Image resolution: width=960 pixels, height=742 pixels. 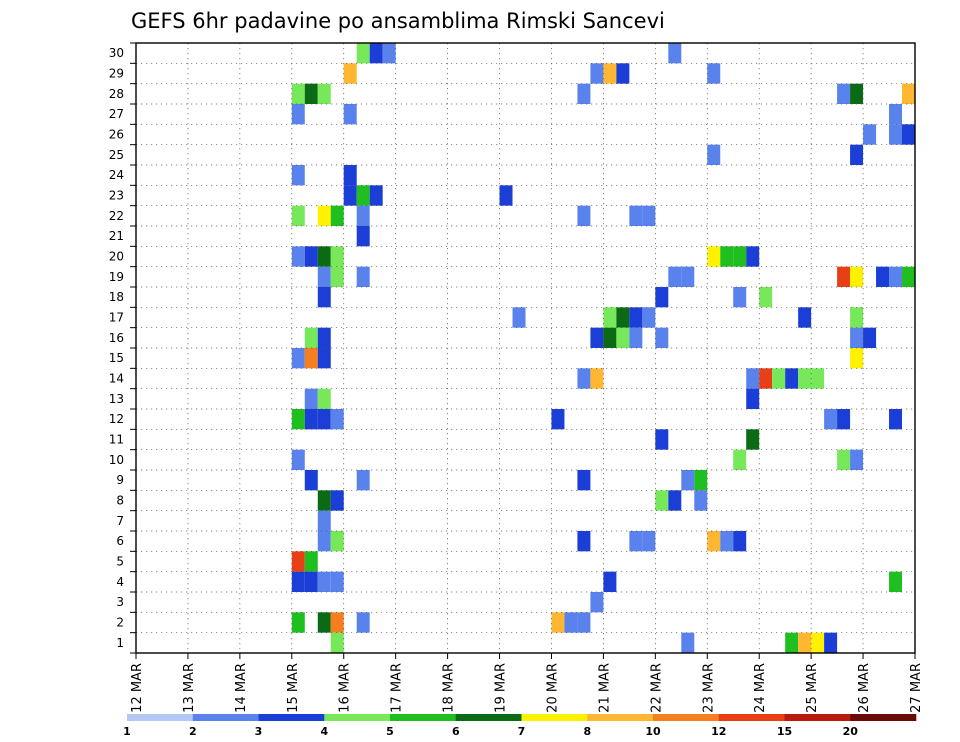 What do you see at coordinates (456, 731) in the screenshot?
I see `legend-tick-label: 6` at bounding box center [456, 731].